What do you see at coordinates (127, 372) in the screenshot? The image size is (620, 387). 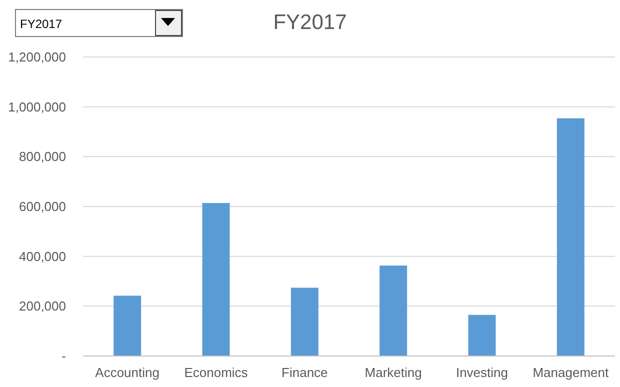 I see `x-tick-label: Accounting` at bounding box center [127, 372].